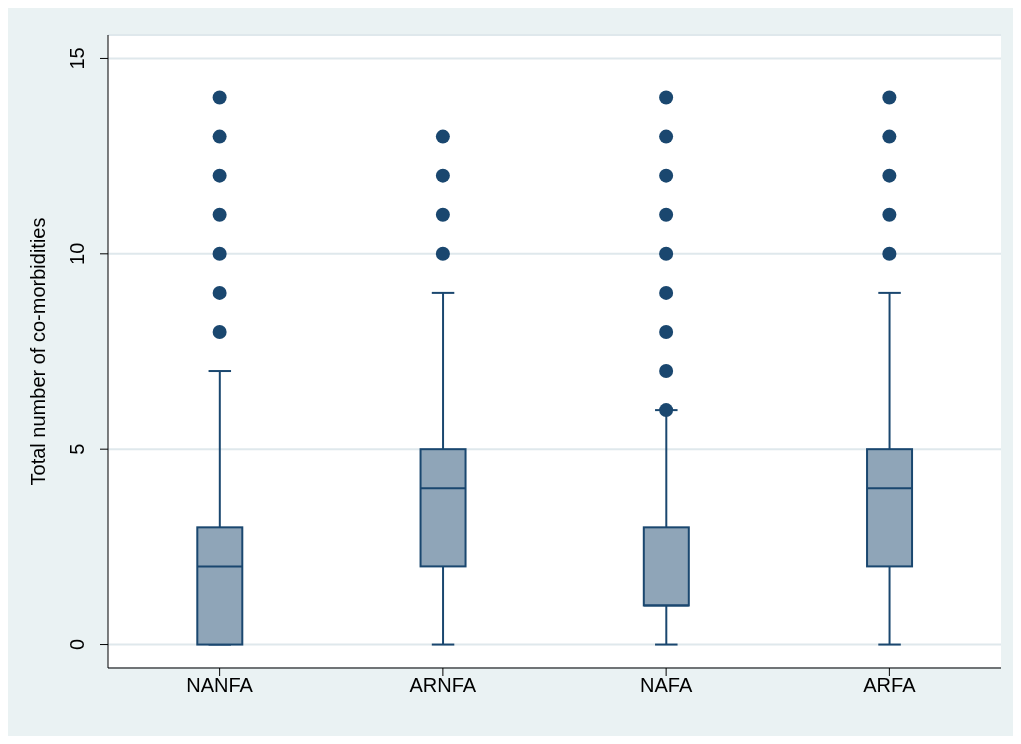 The height and width of the screenshot is (744, 1021). I want to click on y-tick-label: 10, so click(77, 253).